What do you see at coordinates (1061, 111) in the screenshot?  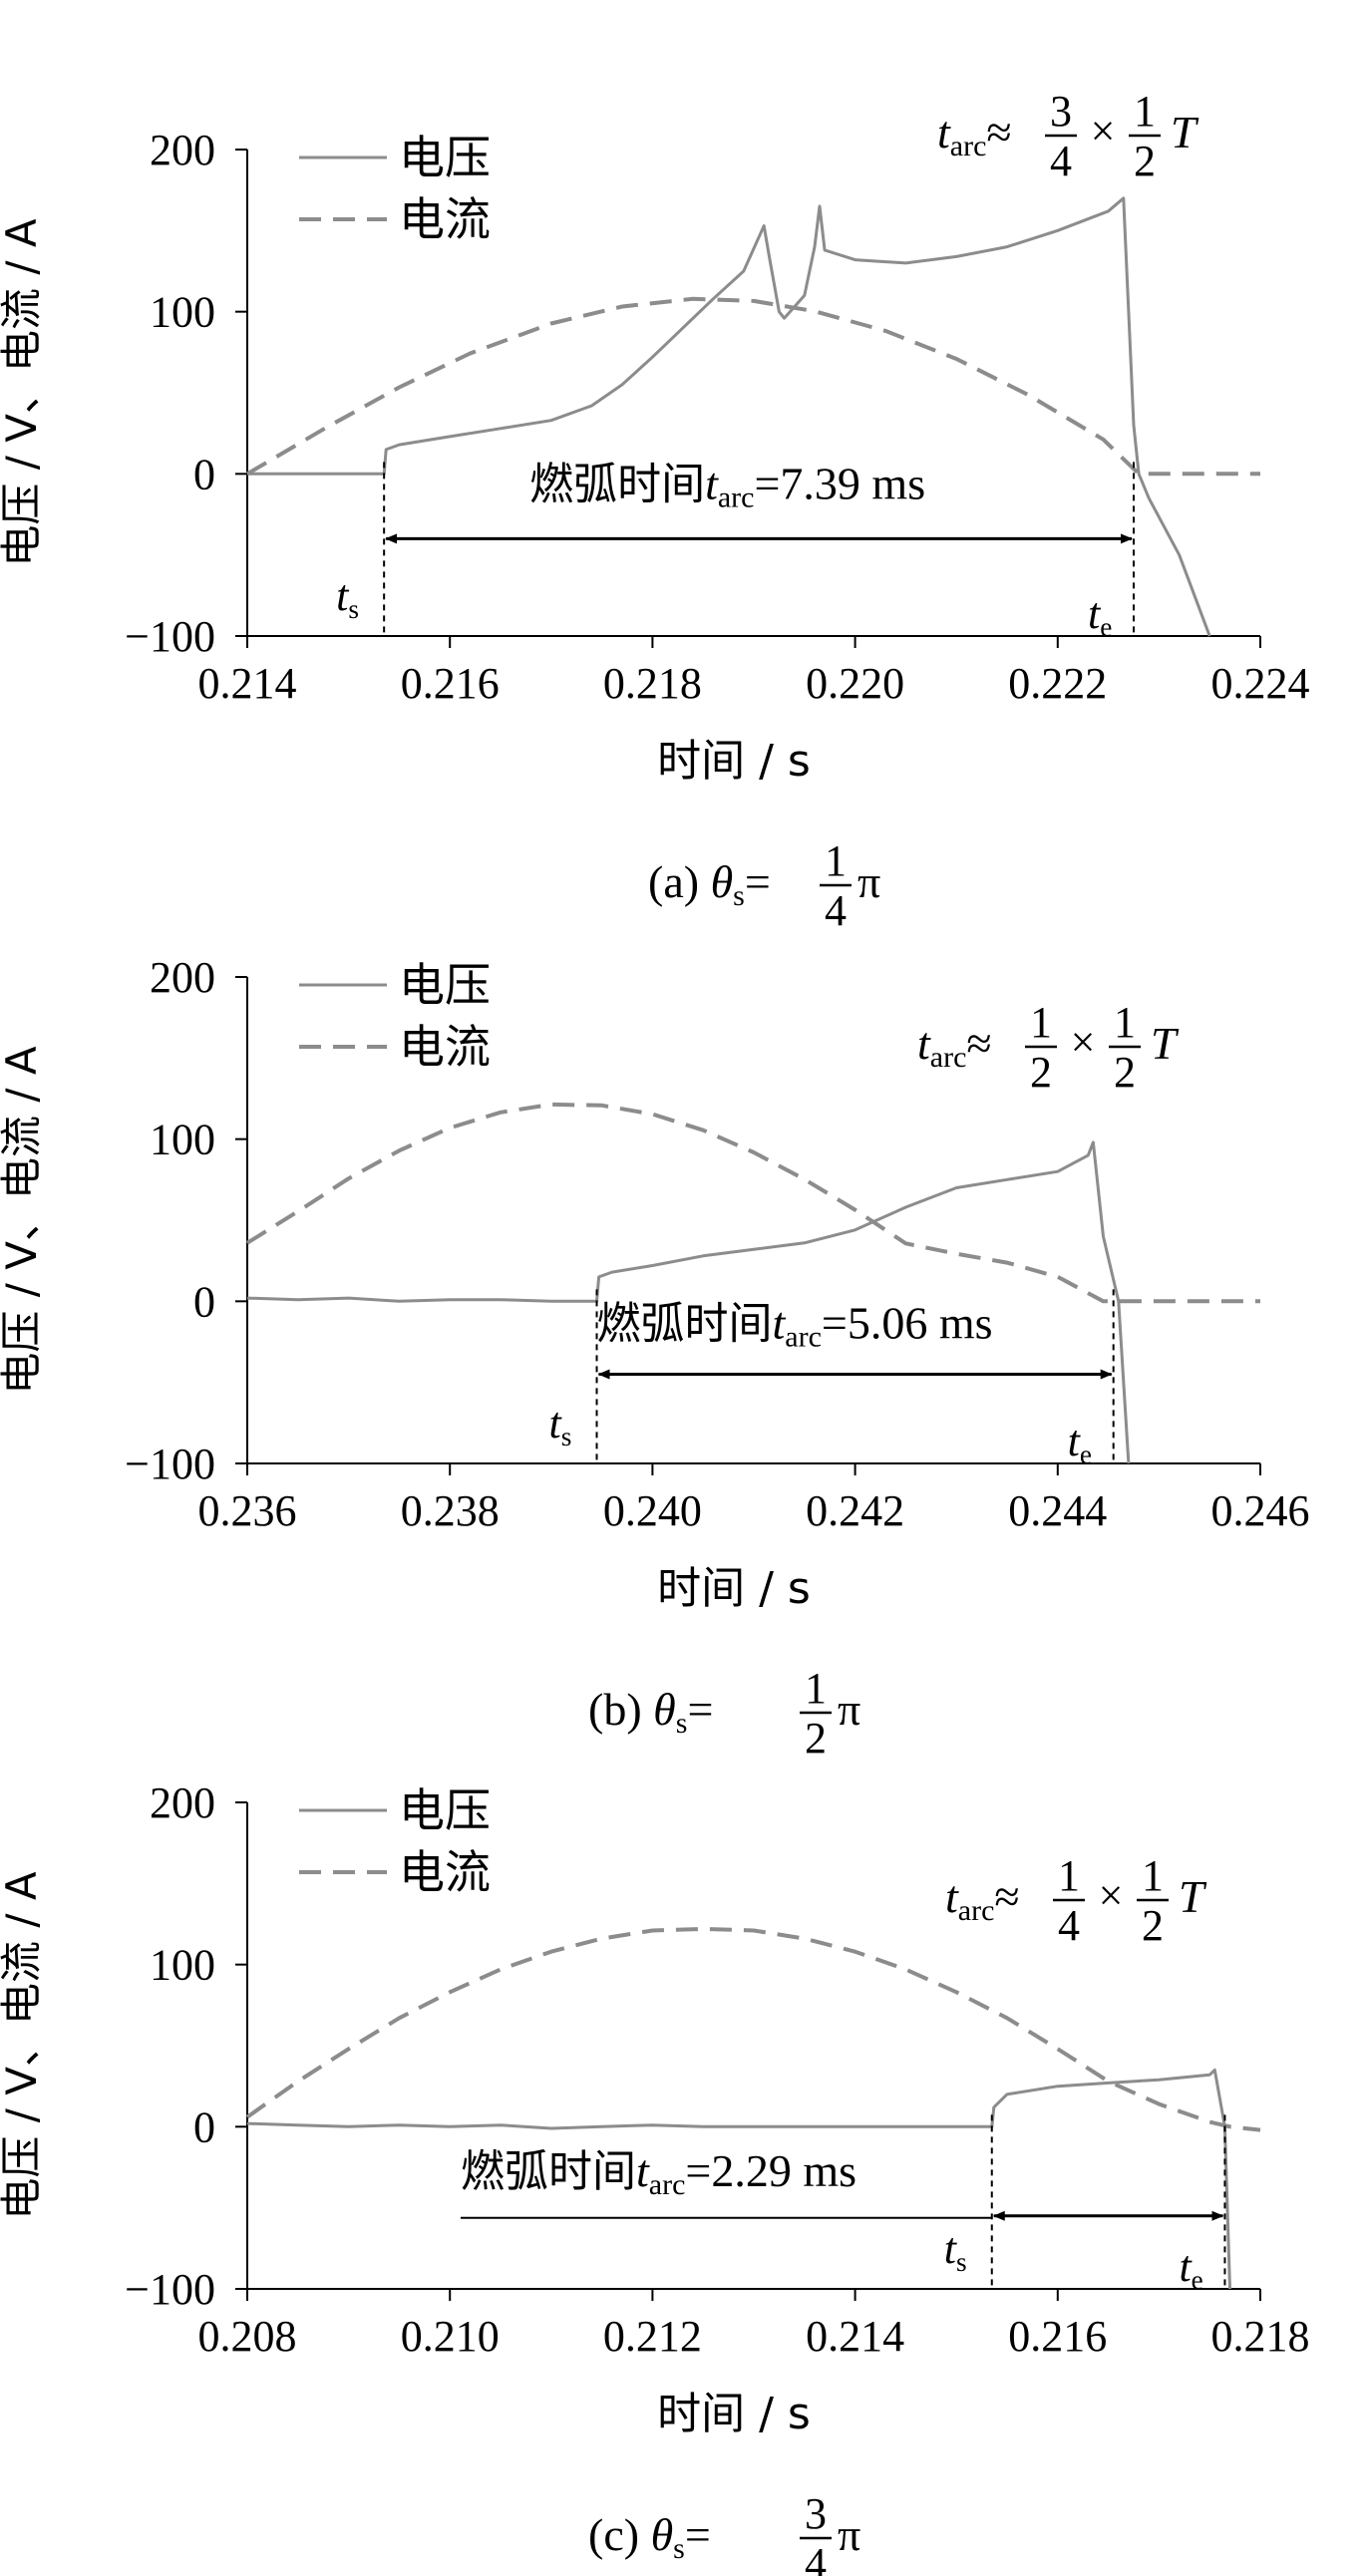 I see `formula-frac1-num: 3` at bounding box center [1061, 111].